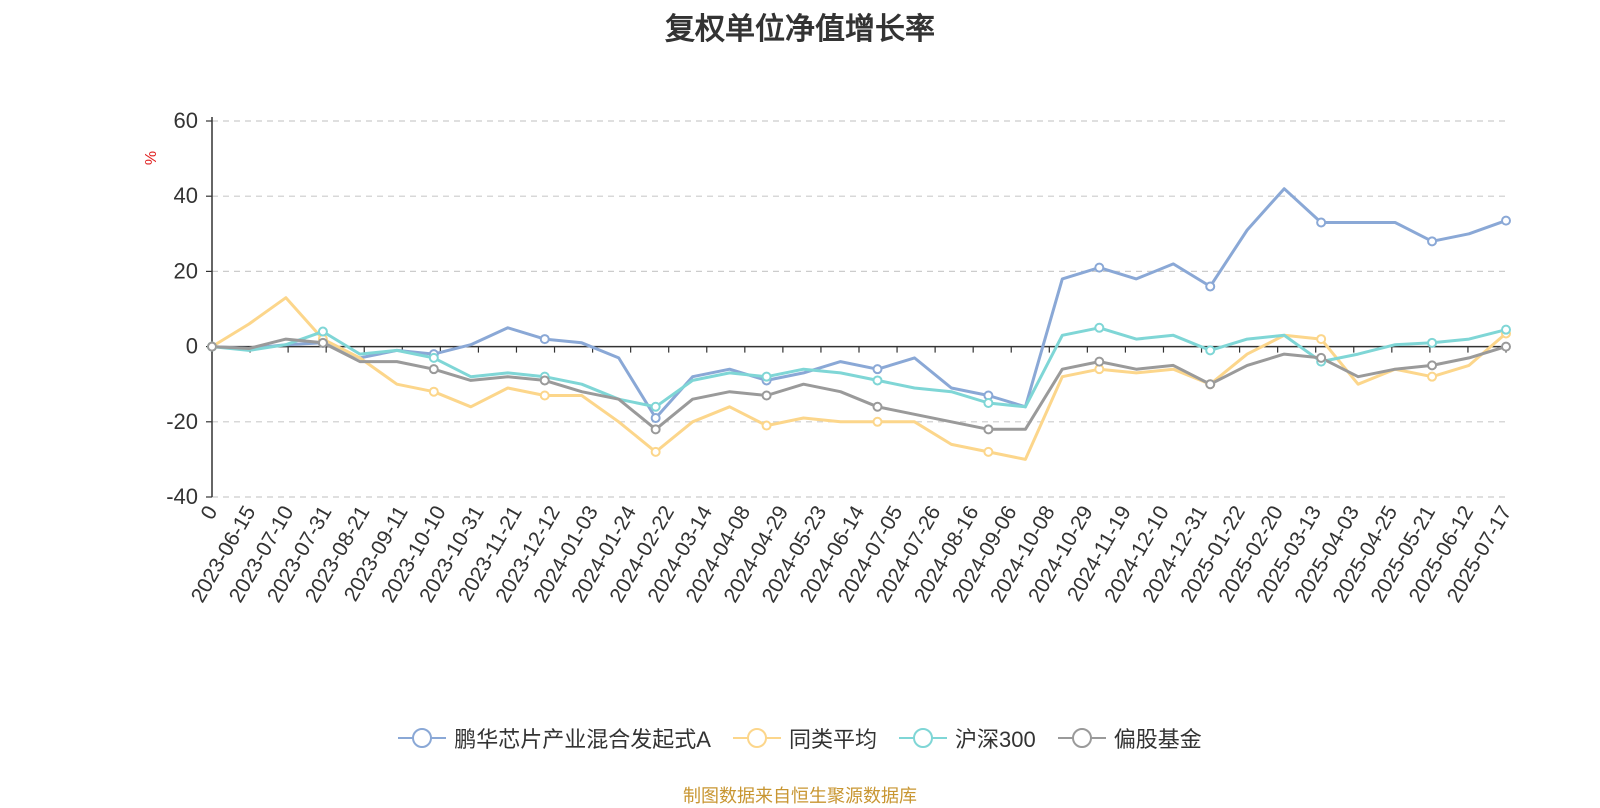 This screenshot has height=808, width=1600. I want to click on y-tick-label: 40, so click(186, 195).